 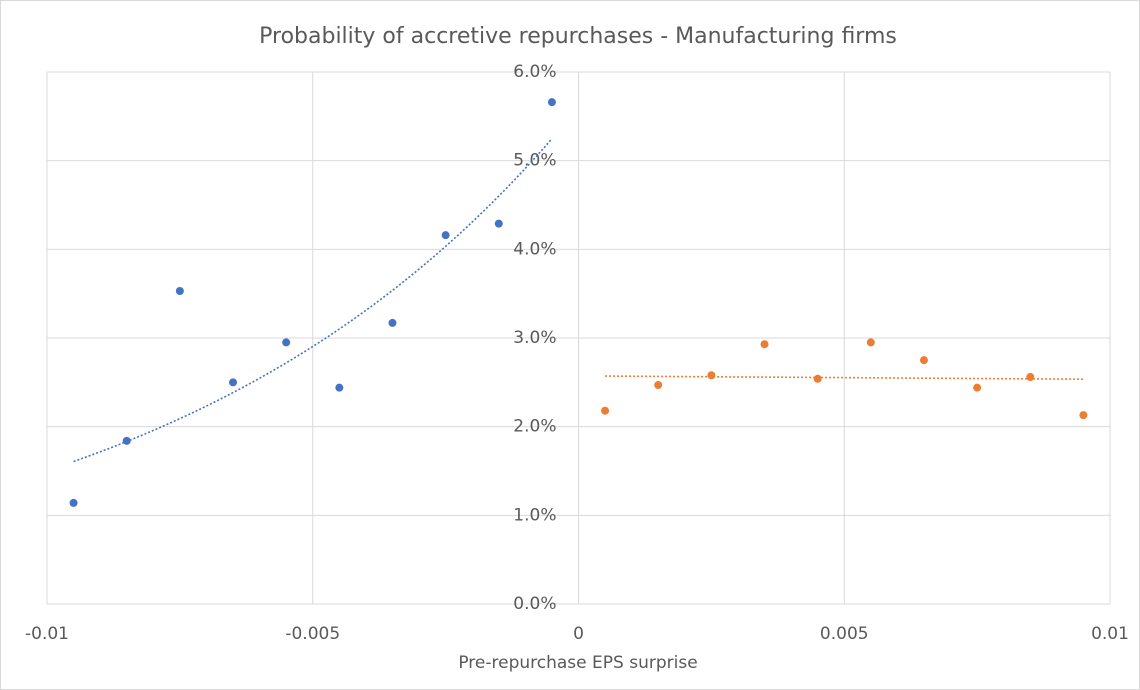 I want to click on y-tick-label: 0.0%, so click(x=534, y=604).